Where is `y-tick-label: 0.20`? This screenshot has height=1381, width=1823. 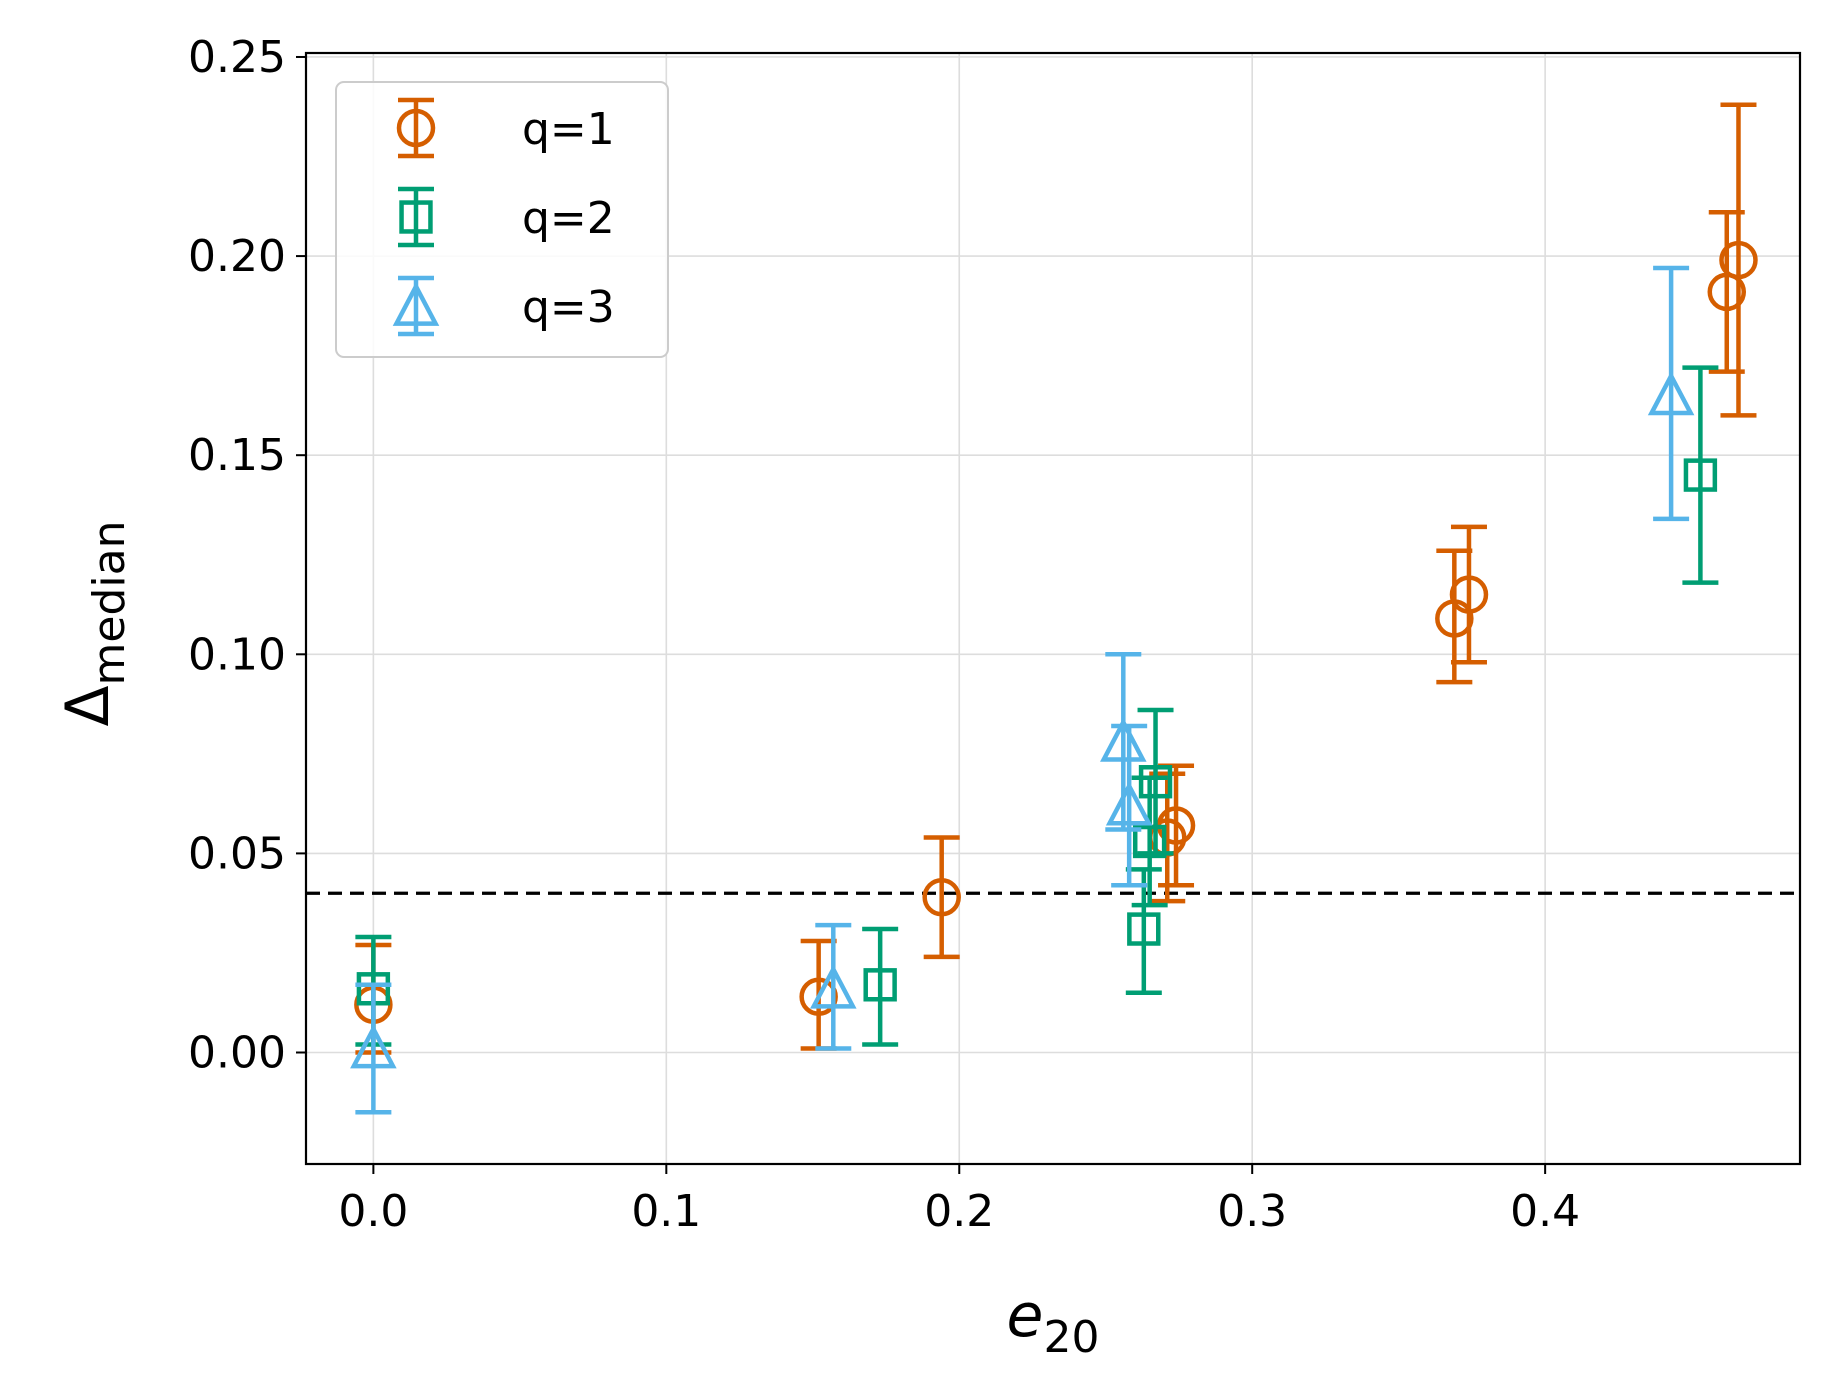
y-tick-label: 0.20 is located at coordinates (237, 256).